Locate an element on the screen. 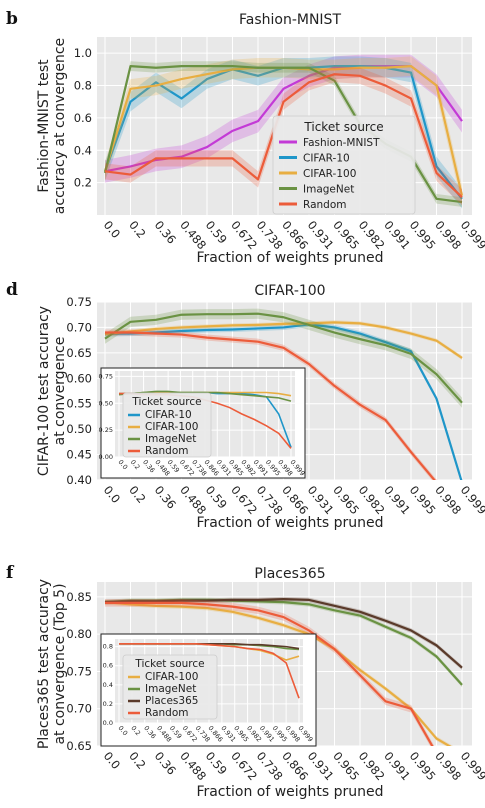 The image size is (485, 808). series-band-fashion-mnist is located at coordinates (283, 118).